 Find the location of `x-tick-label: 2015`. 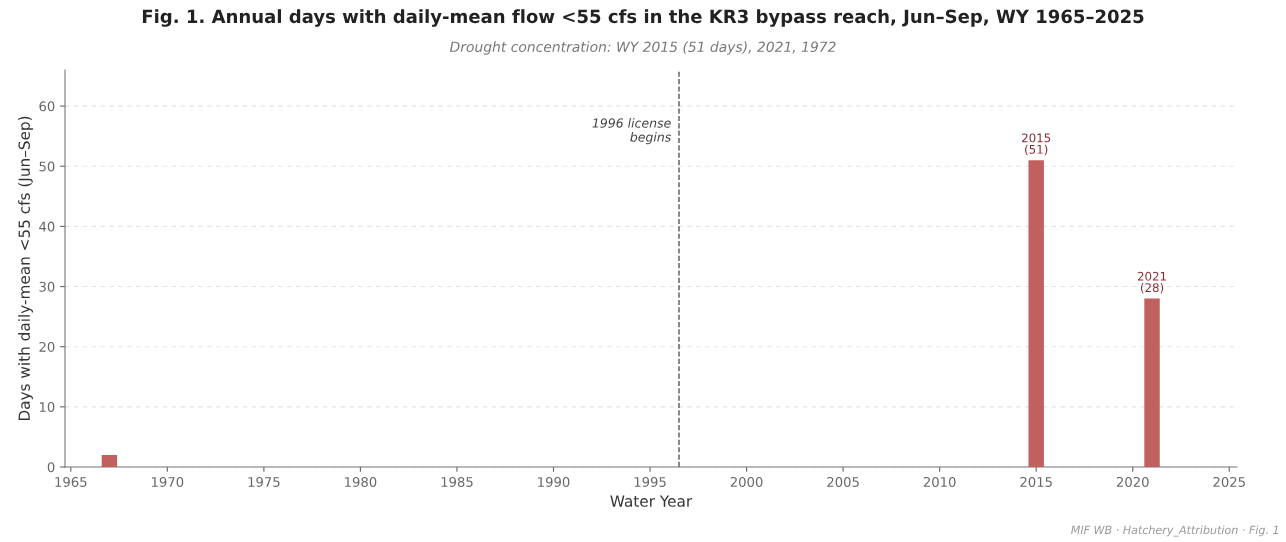

x-tick-label: 2015 is located at coordinates (1036, 481).